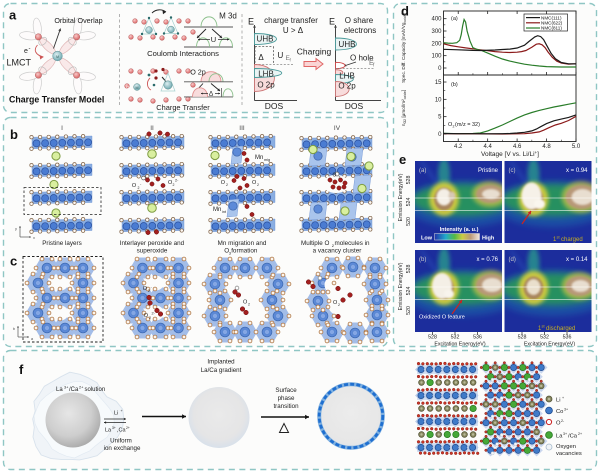 The width and height of the screenshot is (600, 473). I want to click on svg-text: O hole, so click(362, 58).